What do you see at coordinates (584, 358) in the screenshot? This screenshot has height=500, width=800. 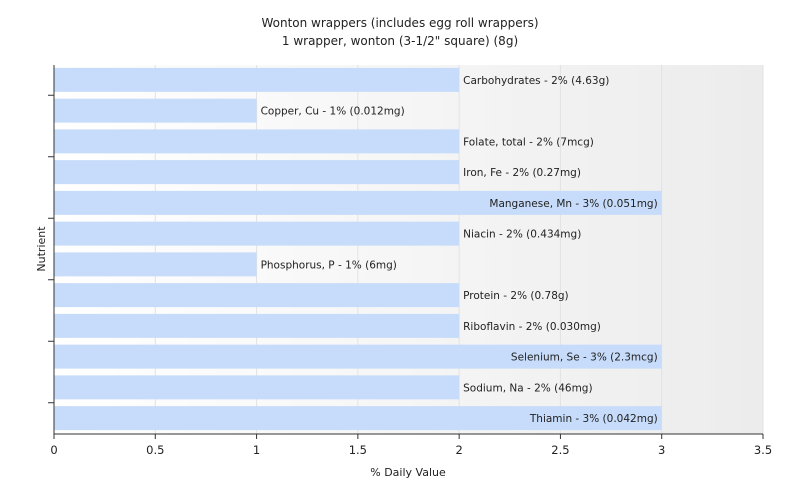 I see `bar-data-label: Selenium, Se - 3% (2.3mcg)` at bounding box center [584, 358].